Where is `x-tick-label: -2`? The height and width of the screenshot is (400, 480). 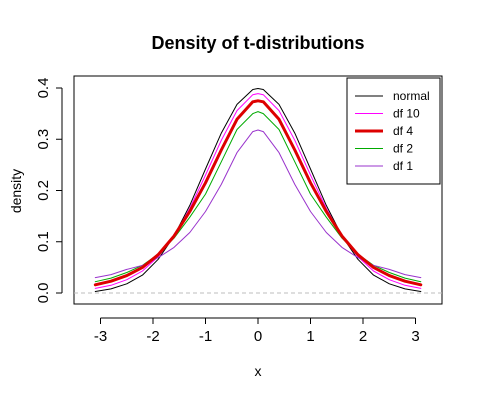 x-tick-label: -2 is located at coordinates (152, 336).